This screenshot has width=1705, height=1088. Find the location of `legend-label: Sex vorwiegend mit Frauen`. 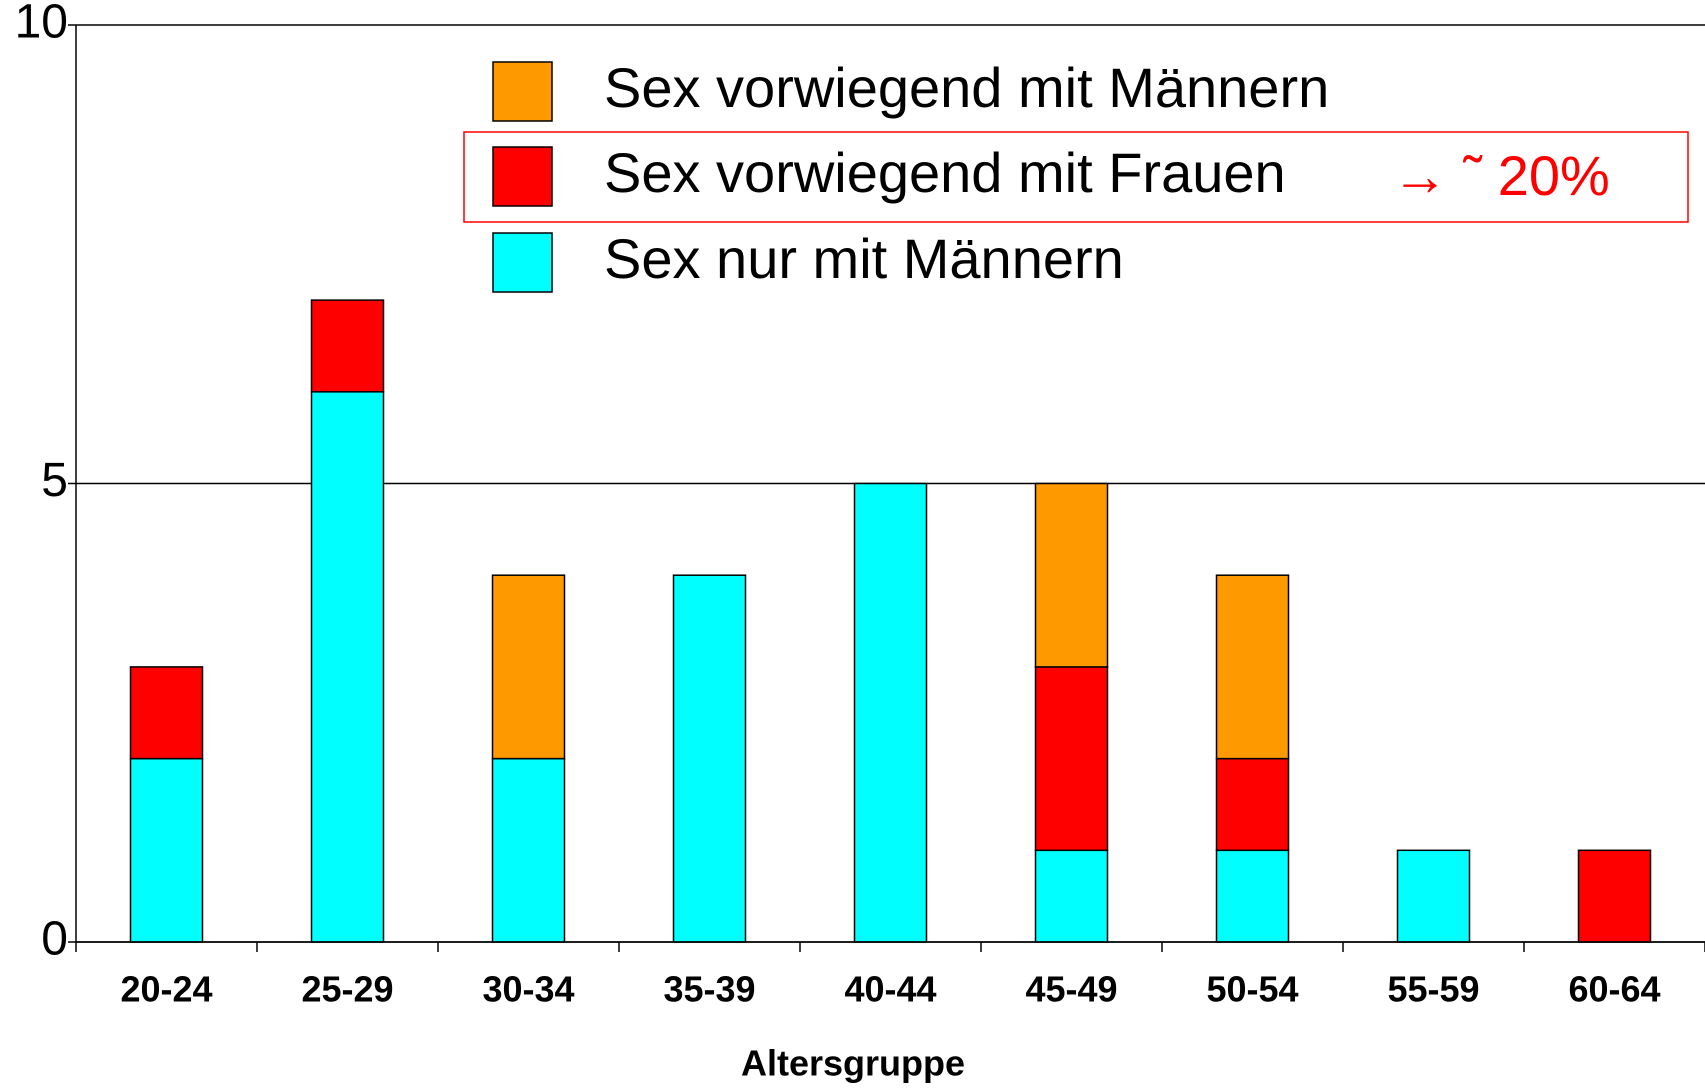

legend-label: Sex vorwiegend mit Frauen is located at coordinates (945, 172).